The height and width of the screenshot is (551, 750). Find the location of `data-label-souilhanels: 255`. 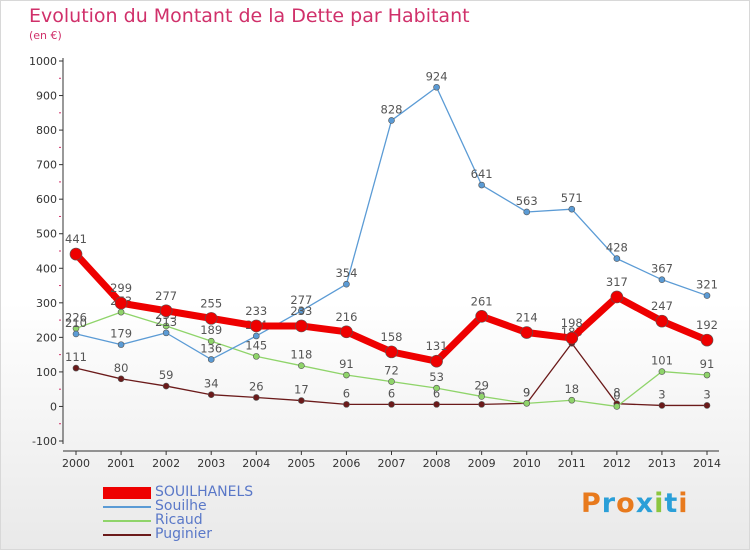

data-label-souilhanels: 255 is located at coordinates (211, 303).